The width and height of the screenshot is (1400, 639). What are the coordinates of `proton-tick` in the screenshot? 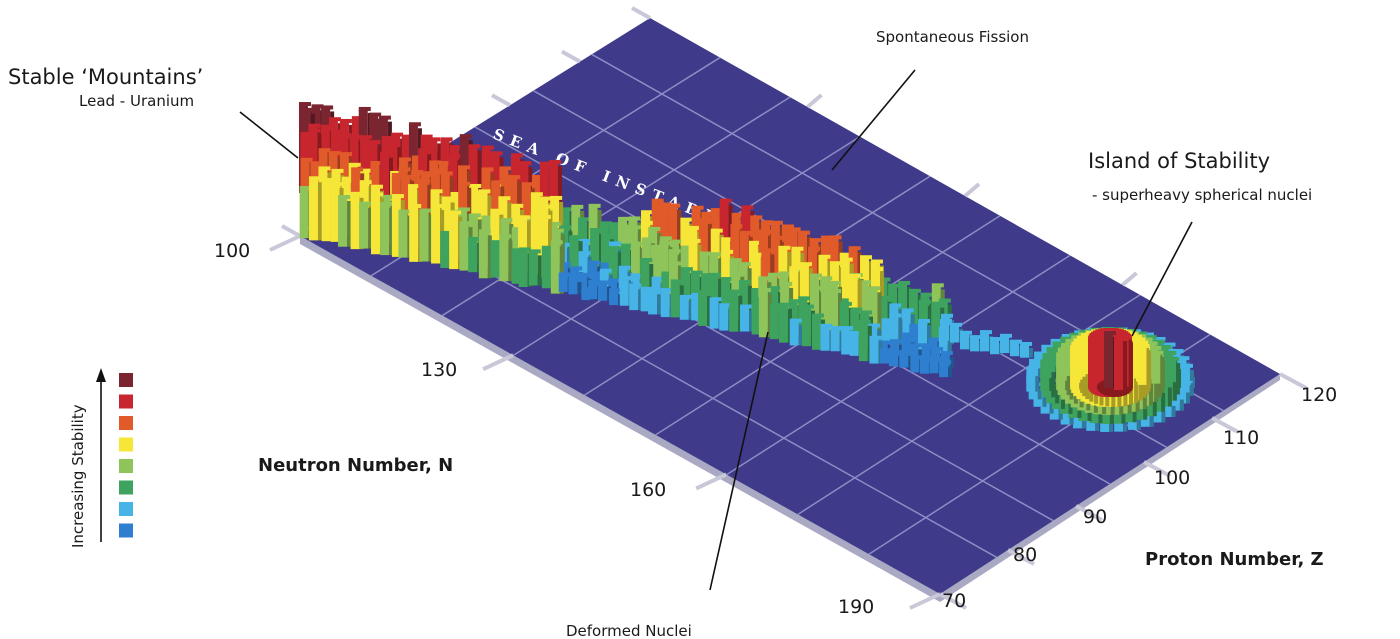 It's located at (953, 601).